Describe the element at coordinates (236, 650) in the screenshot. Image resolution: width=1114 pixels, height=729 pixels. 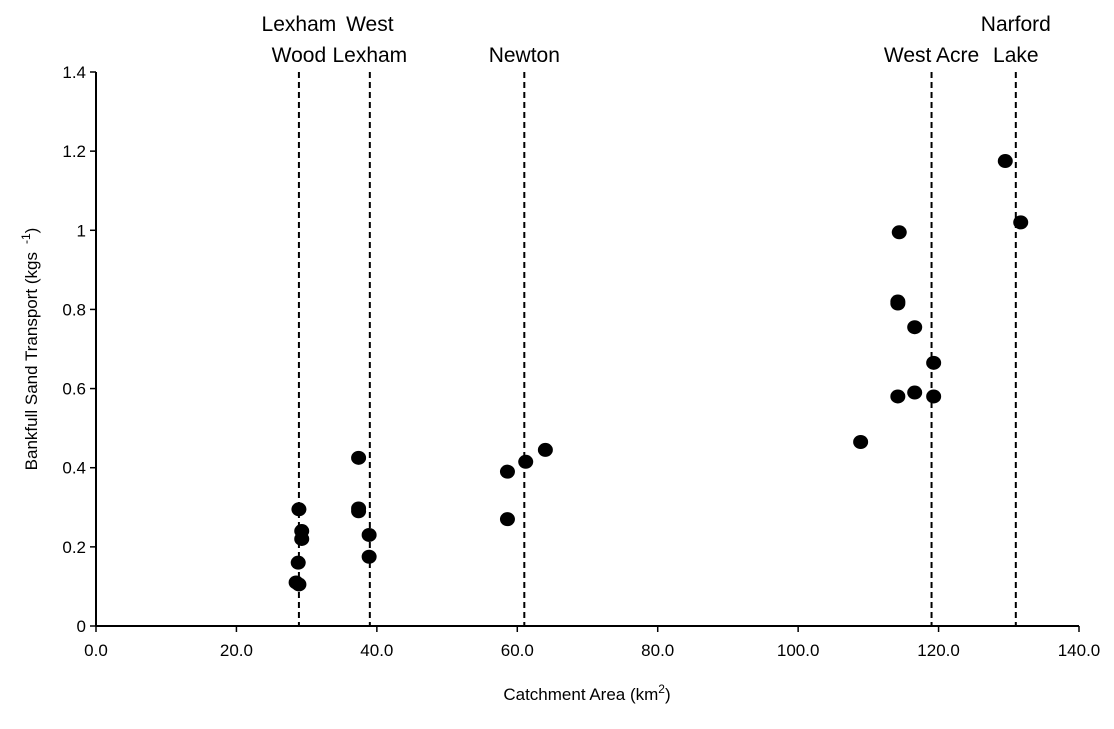
I see `x-tick-label: 20.0` at that location.